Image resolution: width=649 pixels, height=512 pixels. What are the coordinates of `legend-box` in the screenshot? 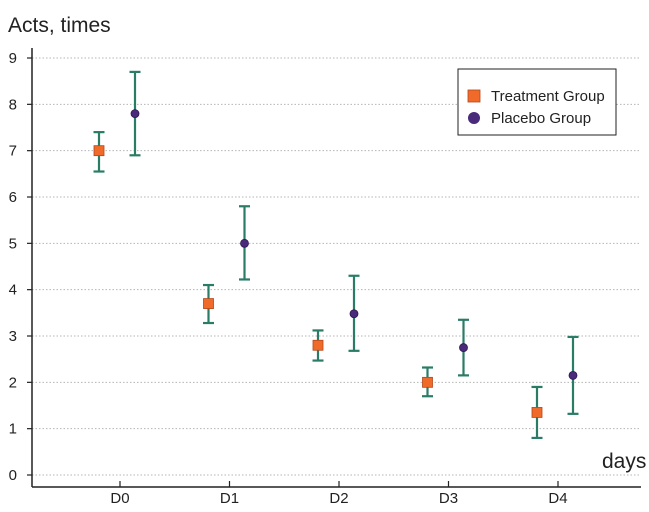 It's located at (537, 102).